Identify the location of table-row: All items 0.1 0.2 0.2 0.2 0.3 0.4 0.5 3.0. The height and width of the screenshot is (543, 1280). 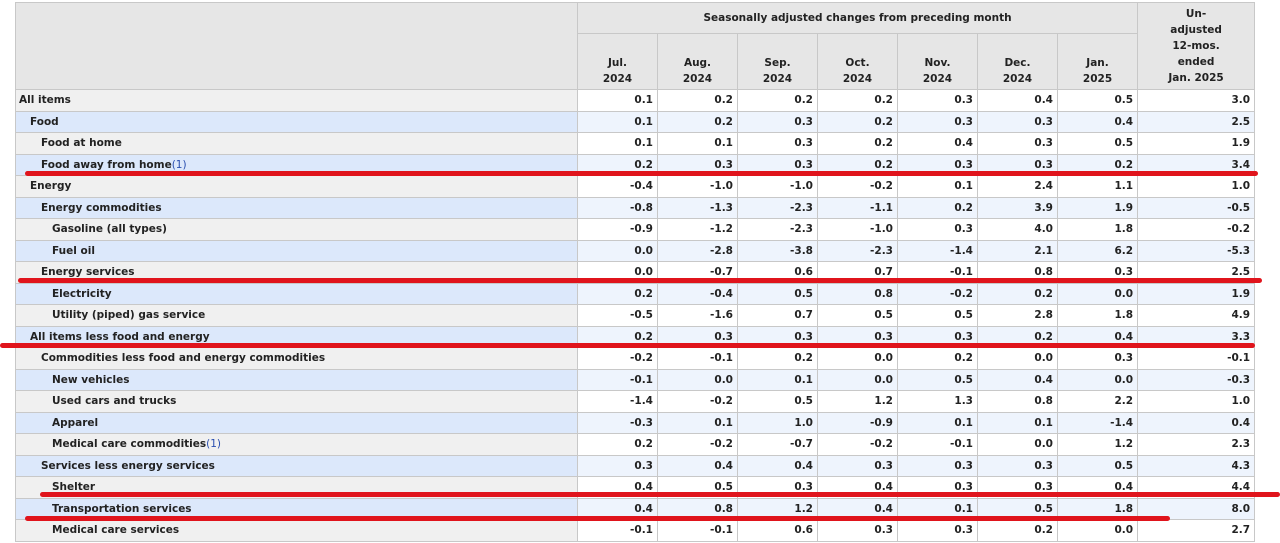
(635, 100).